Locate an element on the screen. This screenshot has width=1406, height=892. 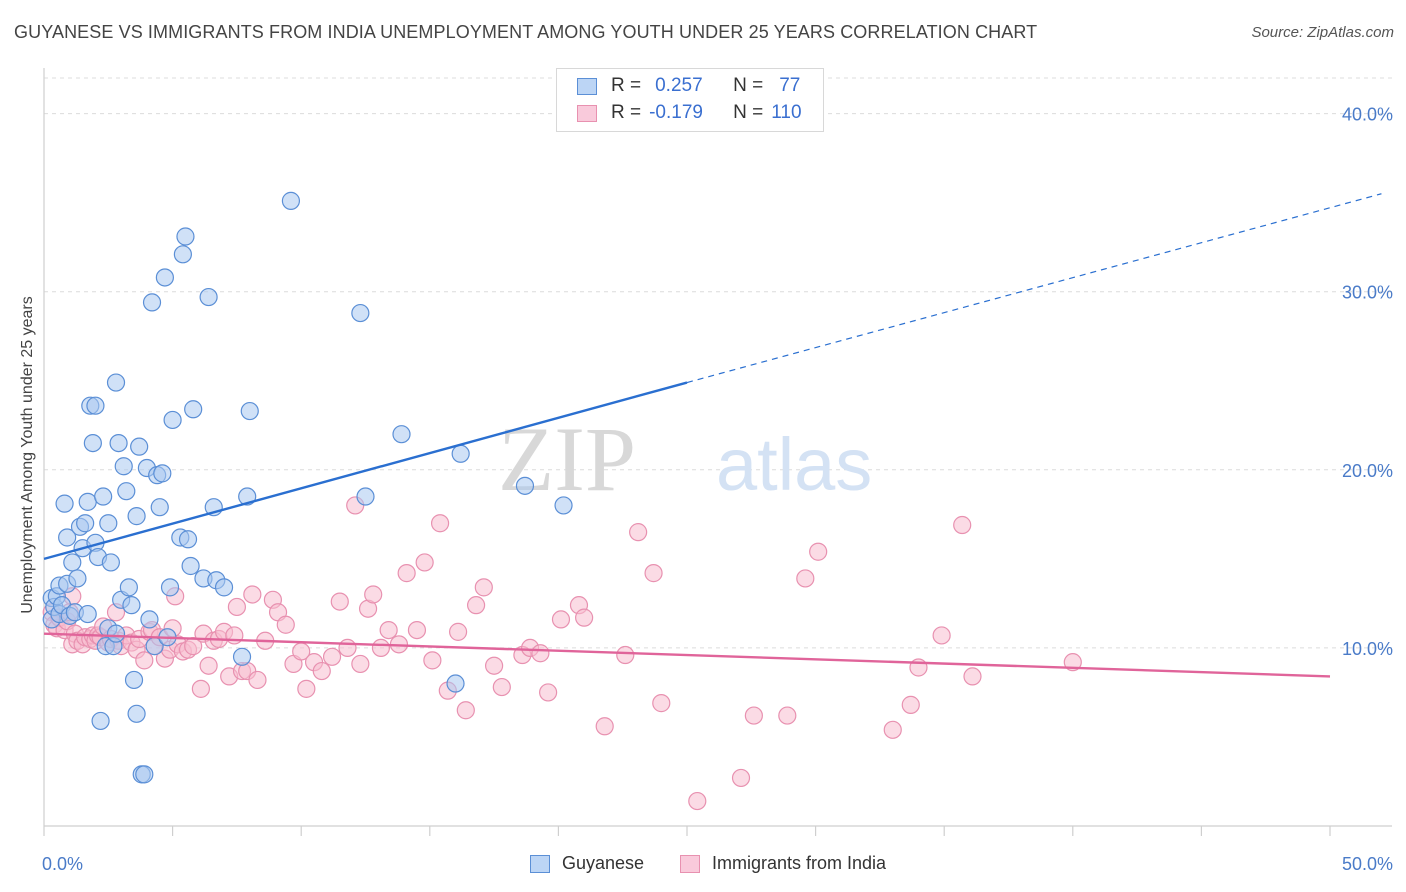
y-tick-label: 40.0% is located at coordinates (1367, 115).